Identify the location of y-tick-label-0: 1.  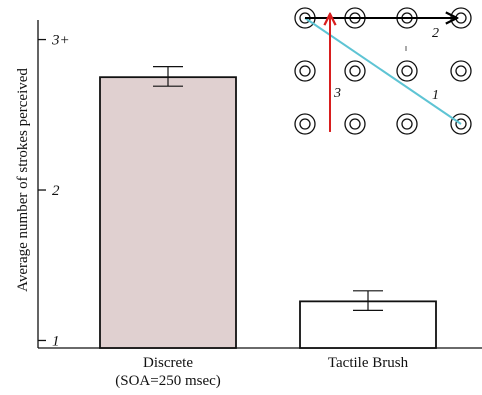
(56, 341).